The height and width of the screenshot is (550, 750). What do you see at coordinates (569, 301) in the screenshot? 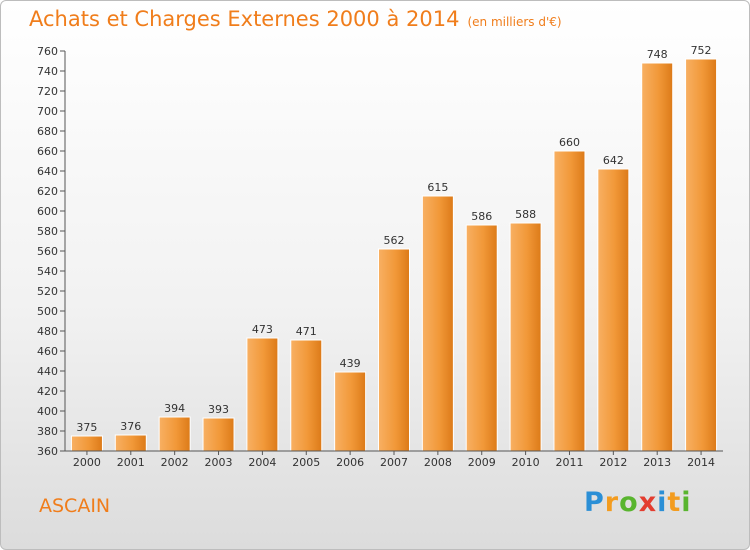
I see `bar-2011` at bounding box center [569, 301].